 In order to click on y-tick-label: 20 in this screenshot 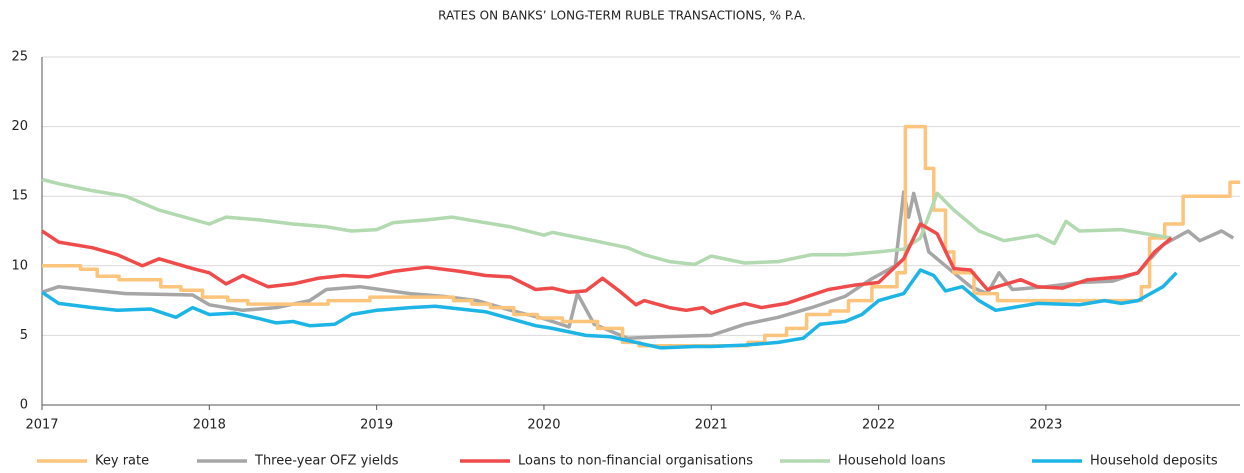, I will do `click(19, 126)`.